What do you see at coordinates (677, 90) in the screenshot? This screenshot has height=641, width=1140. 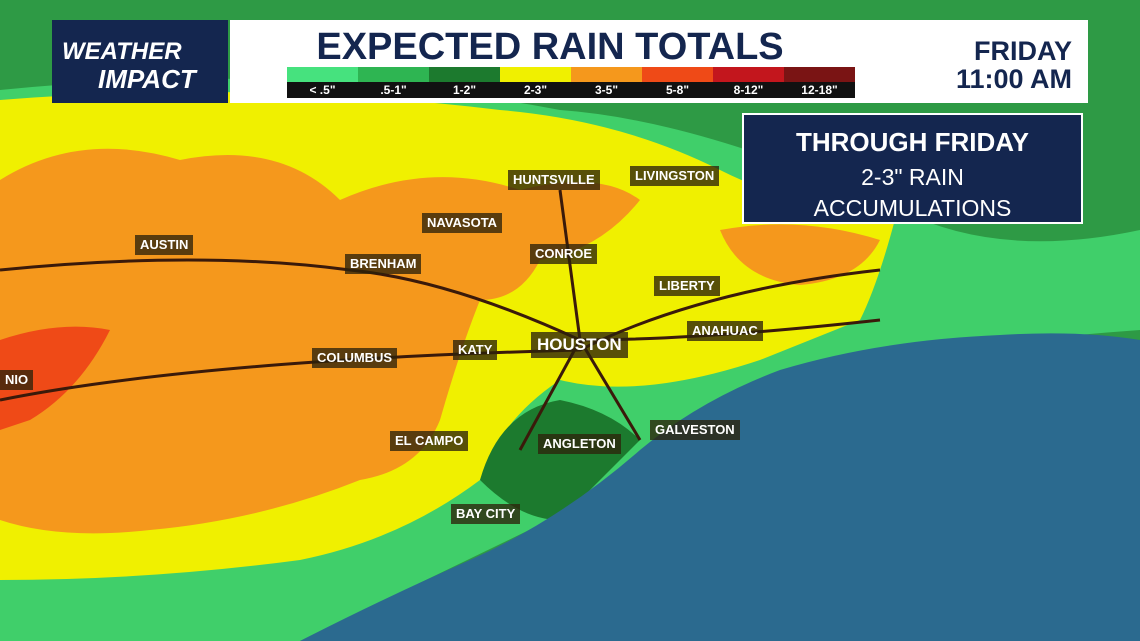 I see `legend-label: 5-8"` at bounding box center [677, 90].